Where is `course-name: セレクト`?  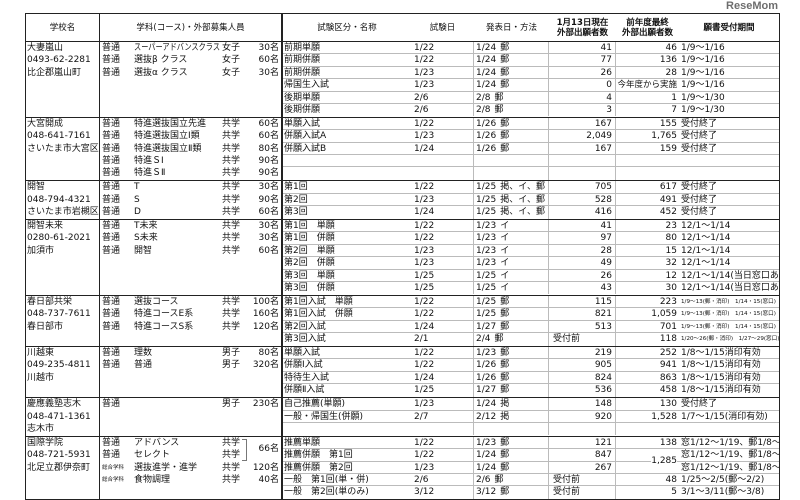
course-name: セレクト is located at coordinates (152, 455).